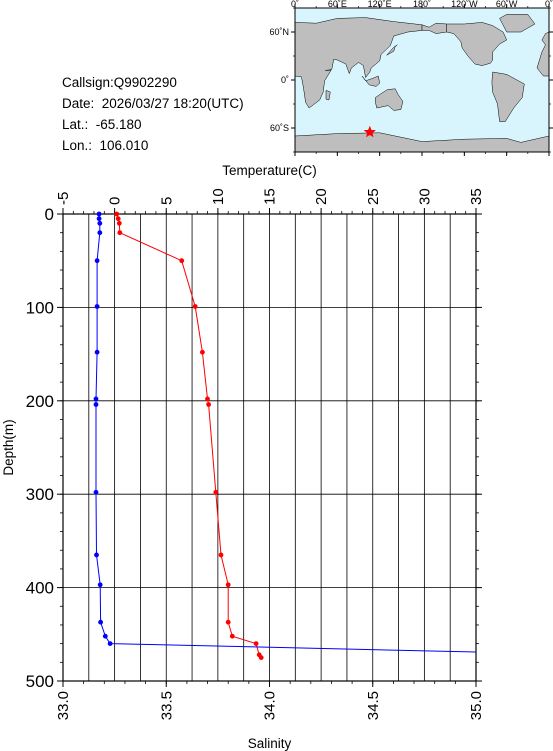  What do you see at coordinates (49, 214) in the screenshot?
I see `depth-tick-label: 0` at bounding box center [49, 214].